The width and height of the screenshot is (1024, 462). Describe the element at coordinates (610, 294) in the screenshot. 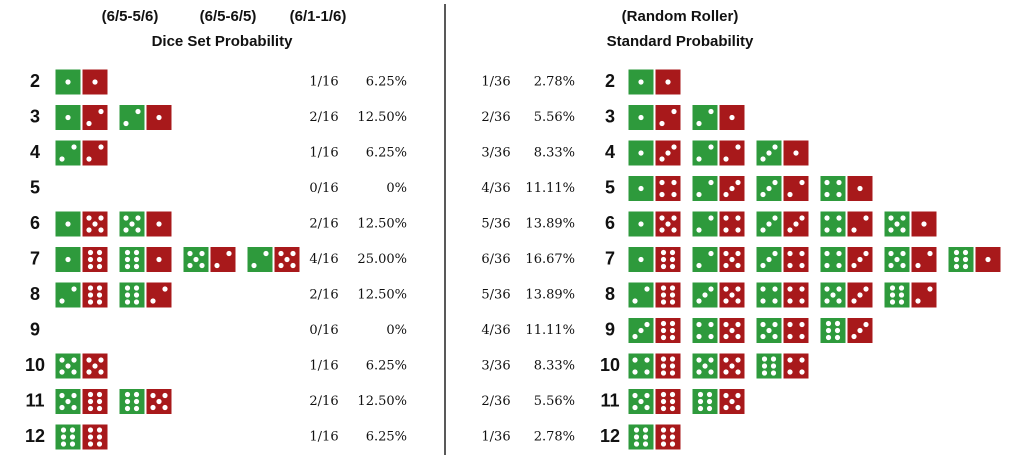

I see `sum-label: 8` at that location.